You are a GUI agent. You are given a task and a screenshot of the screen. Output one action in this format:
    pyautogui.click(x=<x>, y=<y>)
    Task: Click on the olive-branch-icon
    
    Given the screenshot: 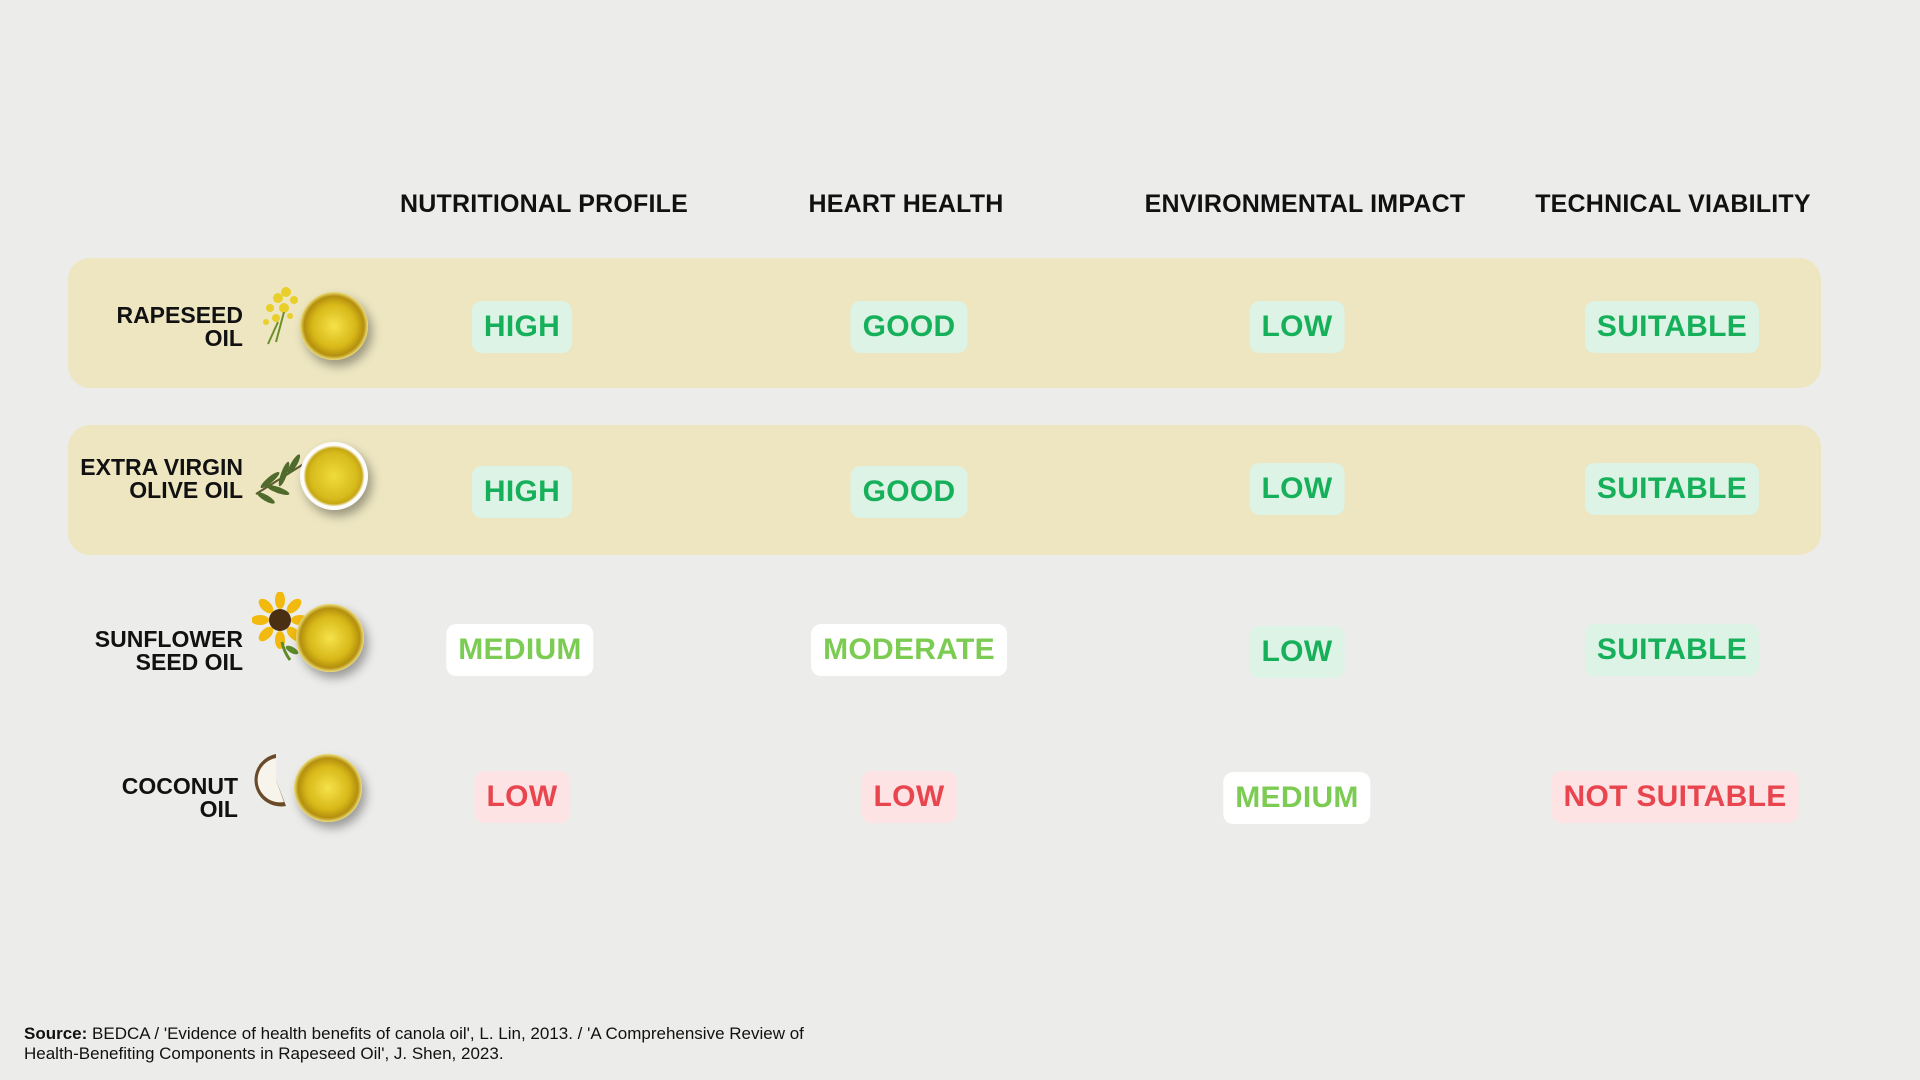 What is the action you would take?
    pyautogui.click(x=283, y=479)
    